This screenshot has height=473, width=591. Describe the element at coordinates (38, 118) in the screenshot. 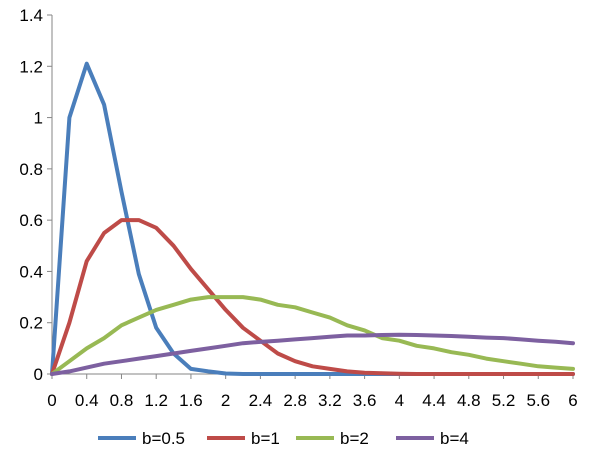

I see `y-tick-label: 1` at that location.